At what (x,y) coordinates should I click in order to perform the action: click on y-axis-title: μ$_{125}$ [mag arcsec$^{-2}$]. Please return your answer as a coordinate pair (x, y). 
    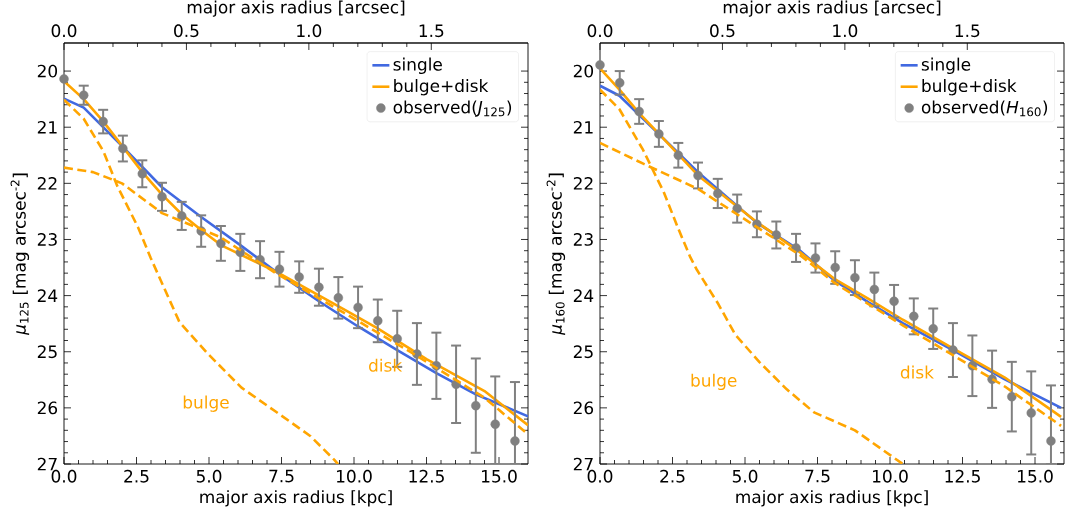
    Looking at the image, I should click on (20, 254).